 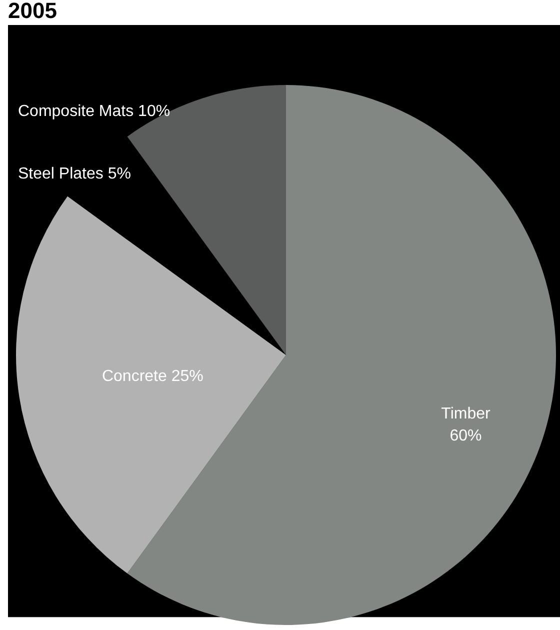 I want to click on slice-label: Composite Mats 10%, so click(x=94, y=111).